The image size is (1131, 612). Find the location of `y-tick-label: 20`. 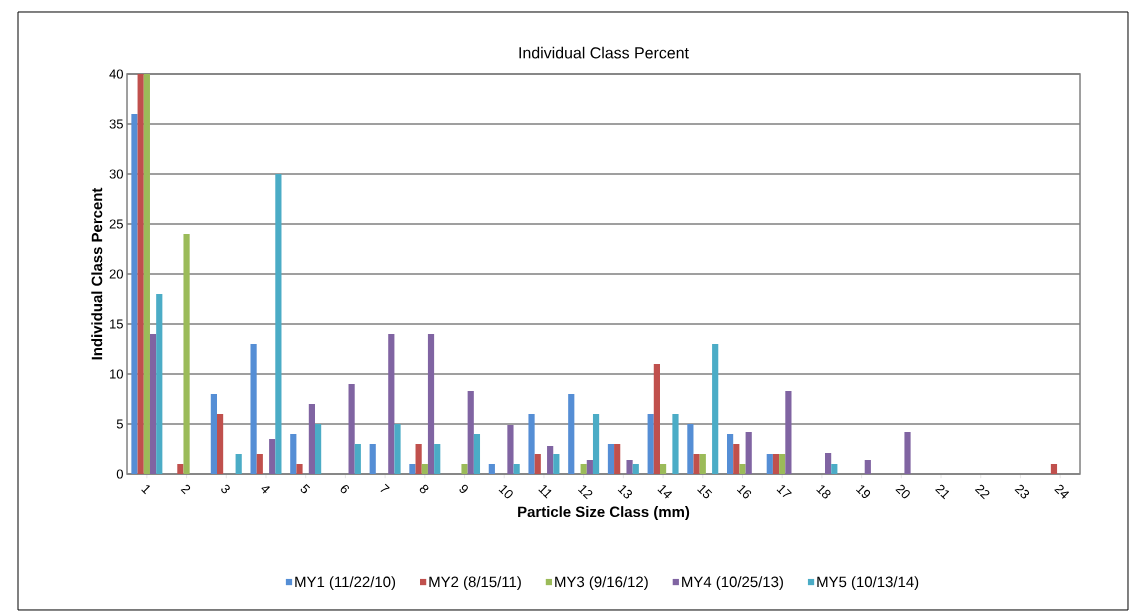

y-tick-label: 20 is located at coordinates (116, 274).